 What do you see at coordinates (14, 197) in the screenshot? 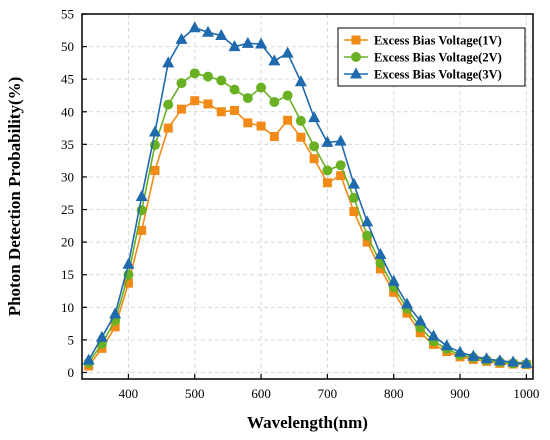
I see `y-axis-title: Photon Detection Probability(%)` at bounding box center [14, 197].